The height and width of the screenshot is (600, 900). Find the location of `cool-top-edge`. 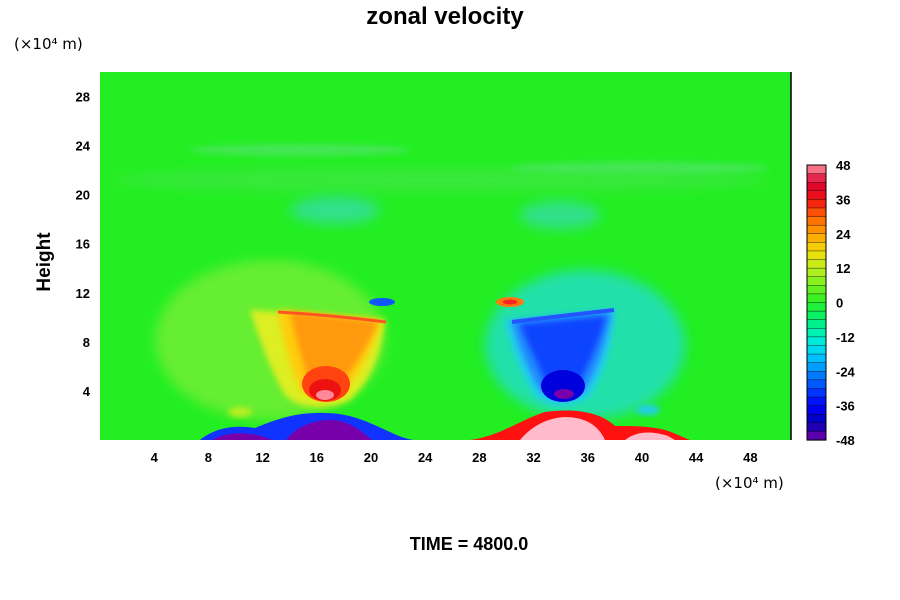

cool-top-edge is located at coordinates (563, 316).